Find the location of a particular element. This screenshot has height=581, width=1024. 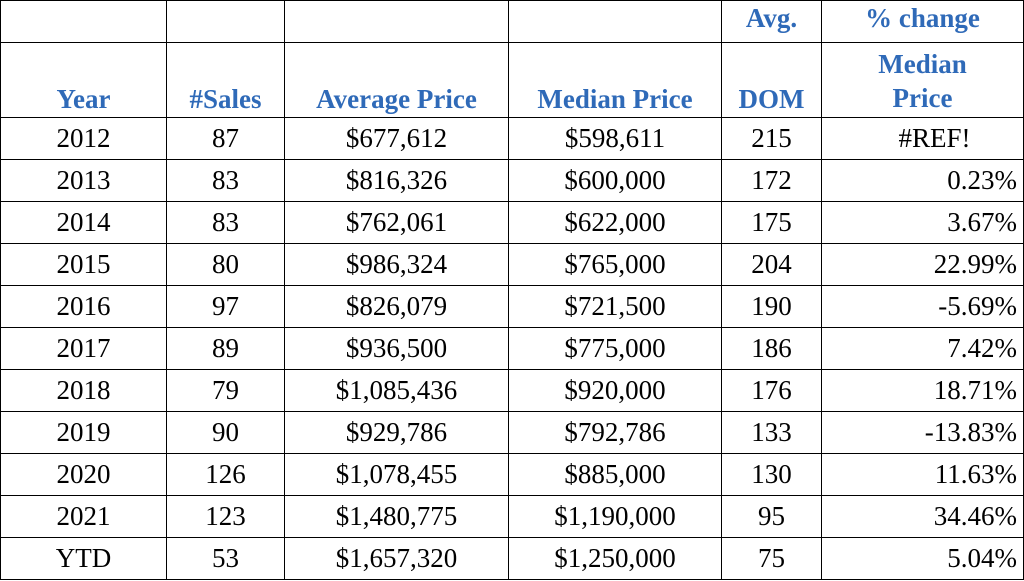

cell-average-price: $762,061 is located at coordinates (396, 222).